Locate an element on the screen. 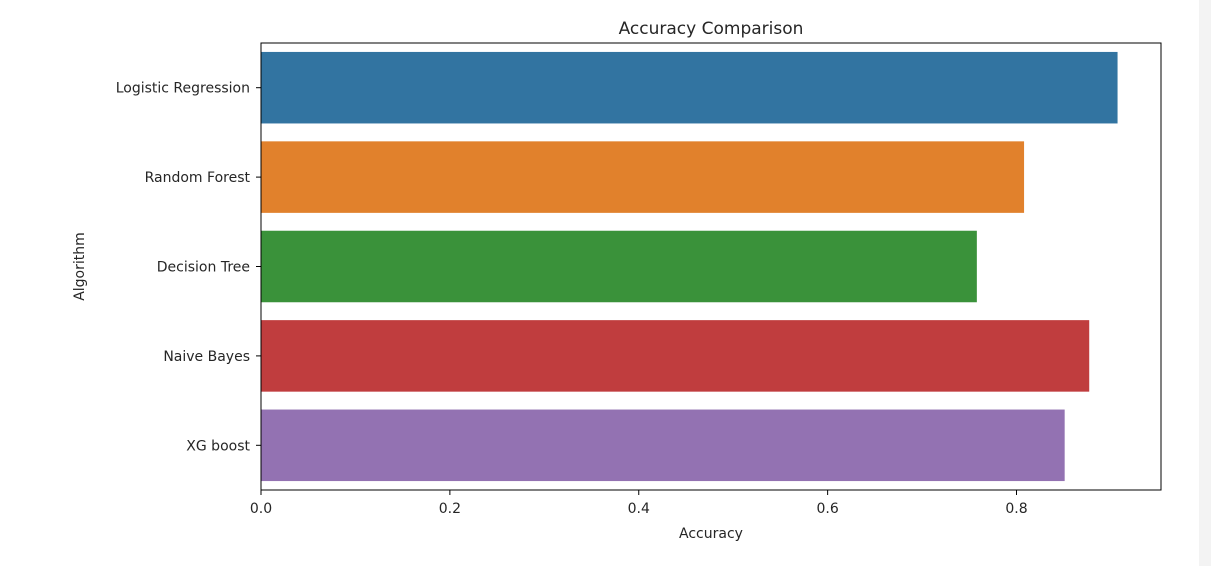 The image size is (1211, 566). y-axis-label: Algorithm is located at coordinates (80, 266).